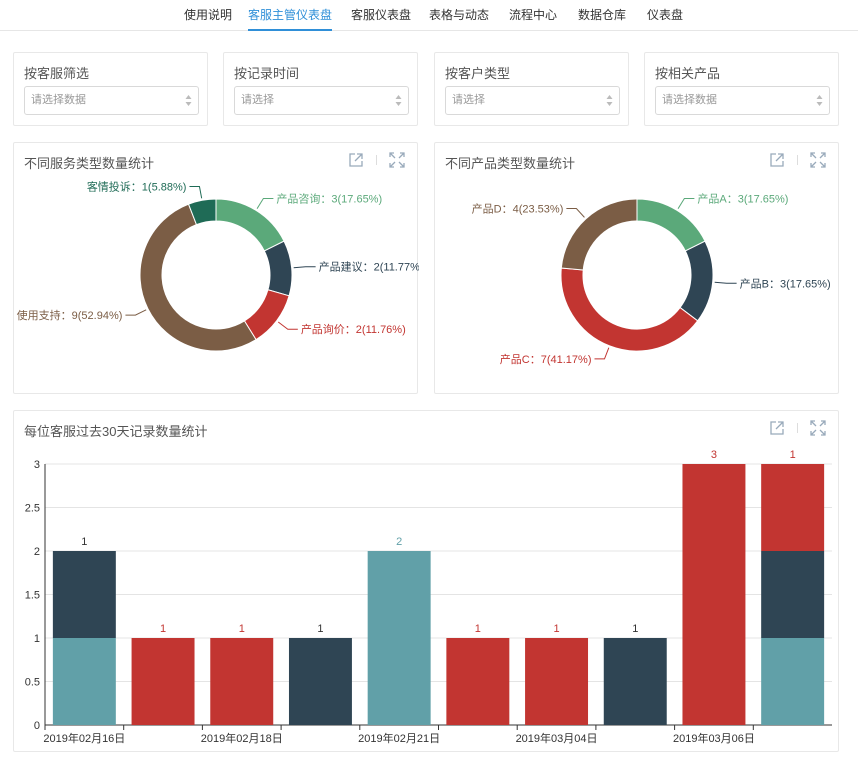  What do you see at coordinates (32, 596) in the screenshot?
I see `y-tick-label: 1.5` at bounding box center [32, 596].